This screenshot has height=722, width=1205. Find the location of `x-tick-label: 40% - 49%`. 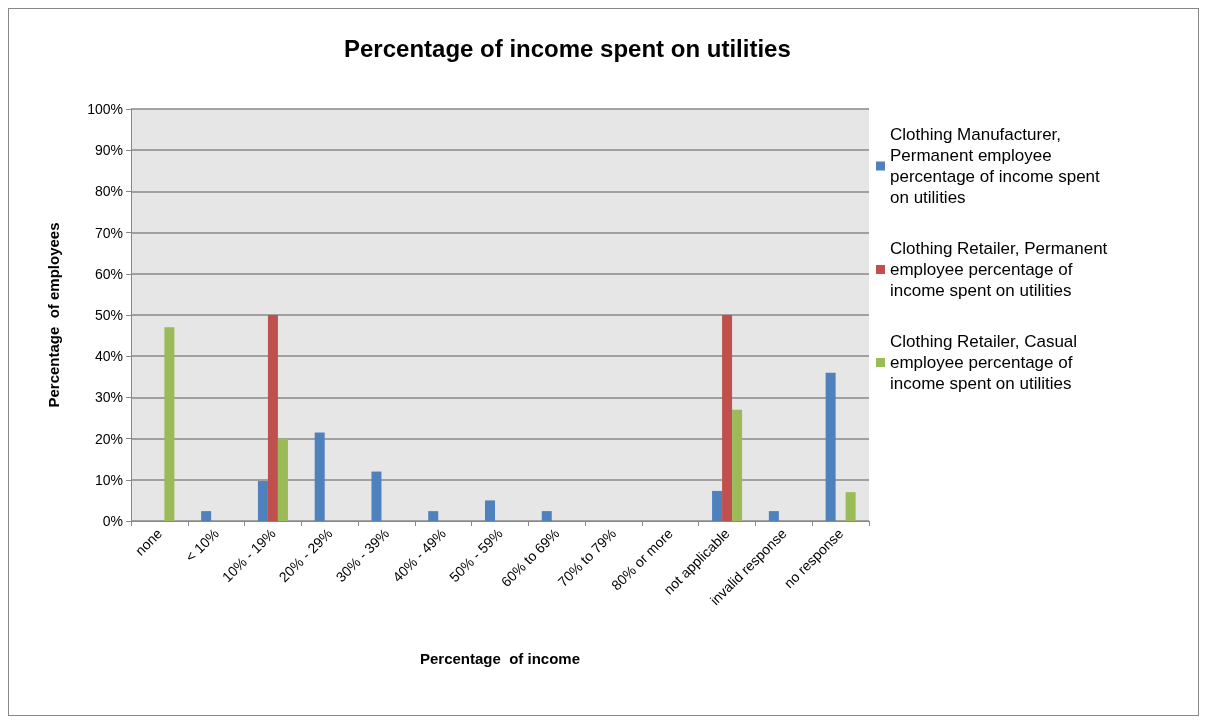

x-tick-label: 40% - 49% is located at coordinates (419, 555).